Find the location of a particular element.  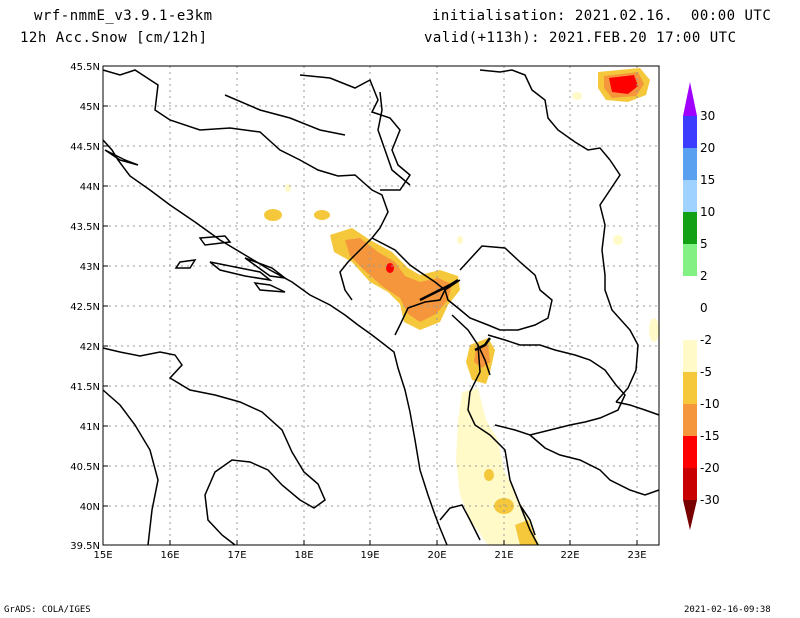

colorbar-labels: 30 20 15 10 5 2 0 -2 -5 -10 -15 -20 -30 is located at coordinates (710, 308).